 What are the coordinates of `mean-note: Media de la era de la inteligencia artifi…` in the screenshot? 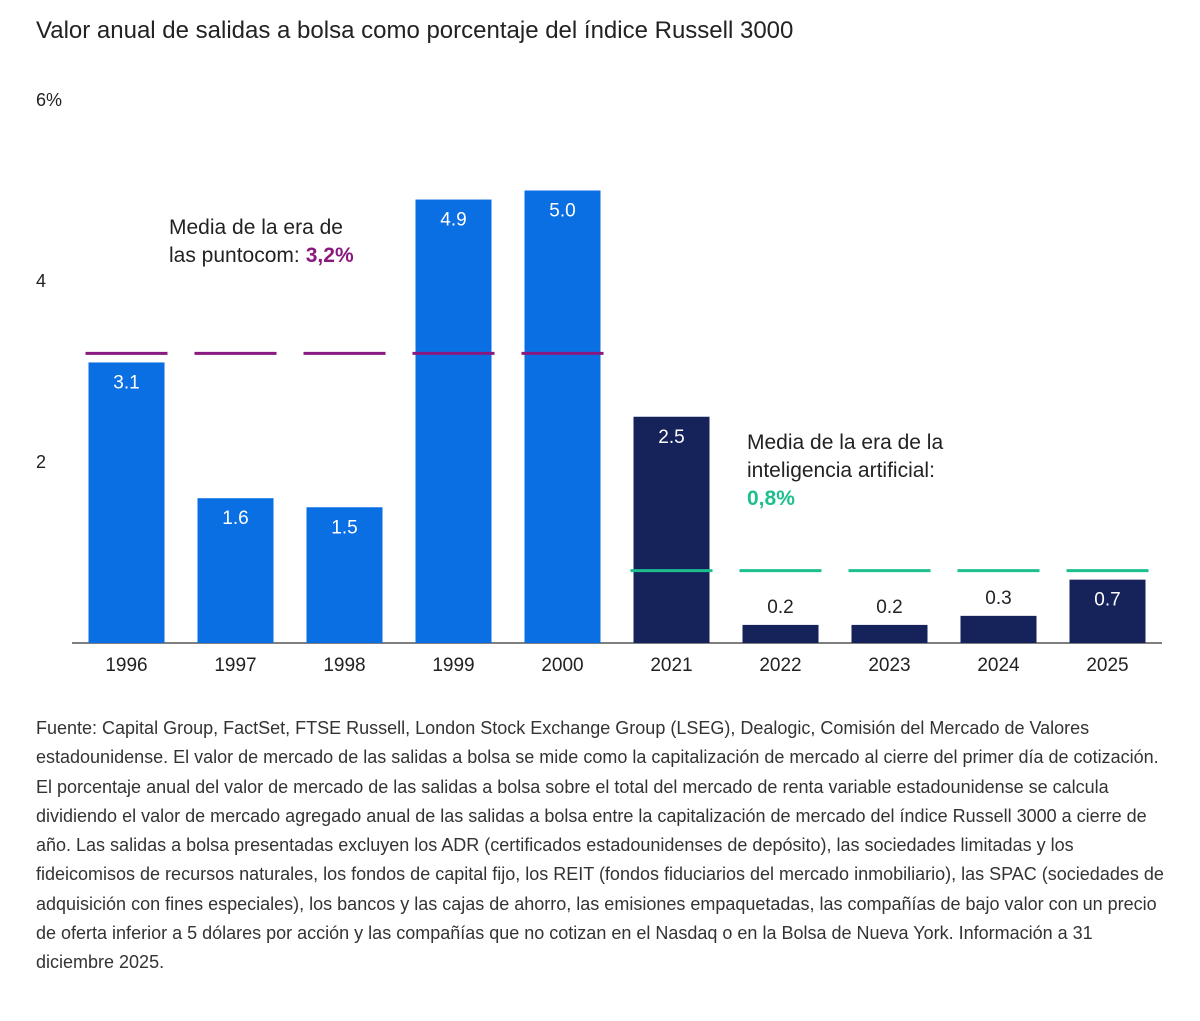 It's located at (845, 470).